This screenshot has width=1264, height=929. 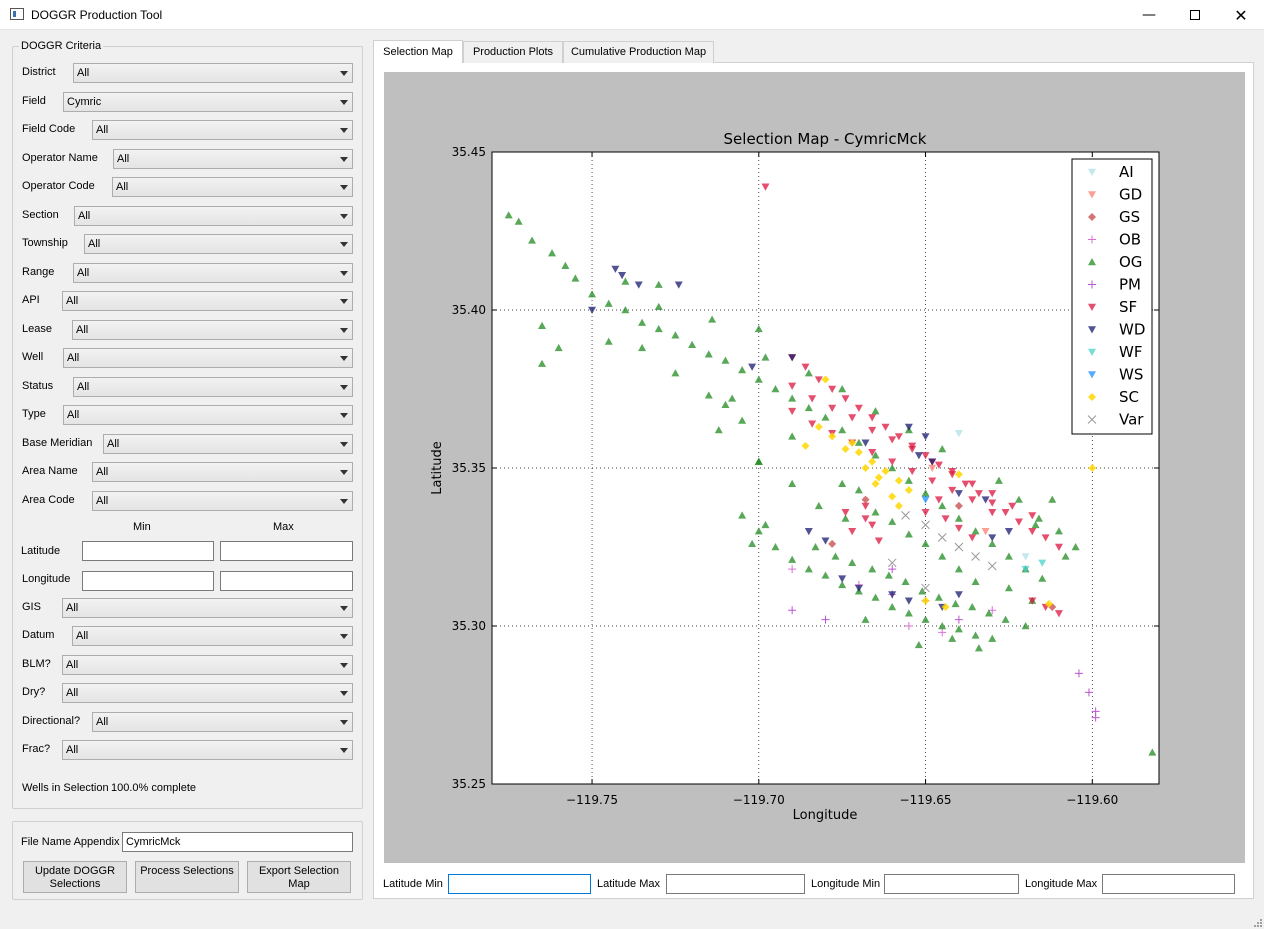 I want to click on close-button: ✕, so click(x=1241, y=15).